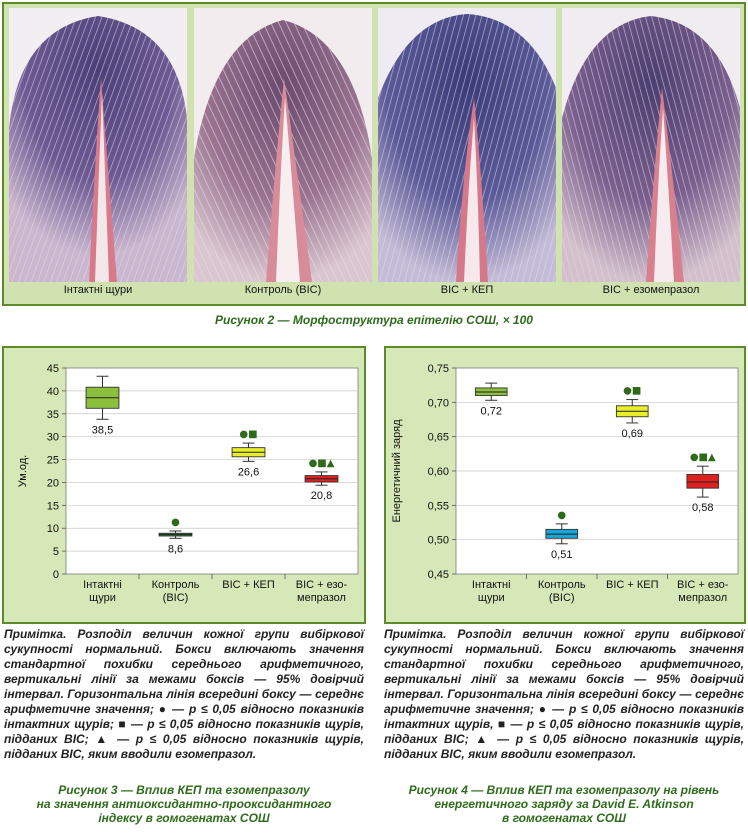 This screenshot has width=748, height=835. I want to click on mean-value-label: 38,5, so click(102, 430).